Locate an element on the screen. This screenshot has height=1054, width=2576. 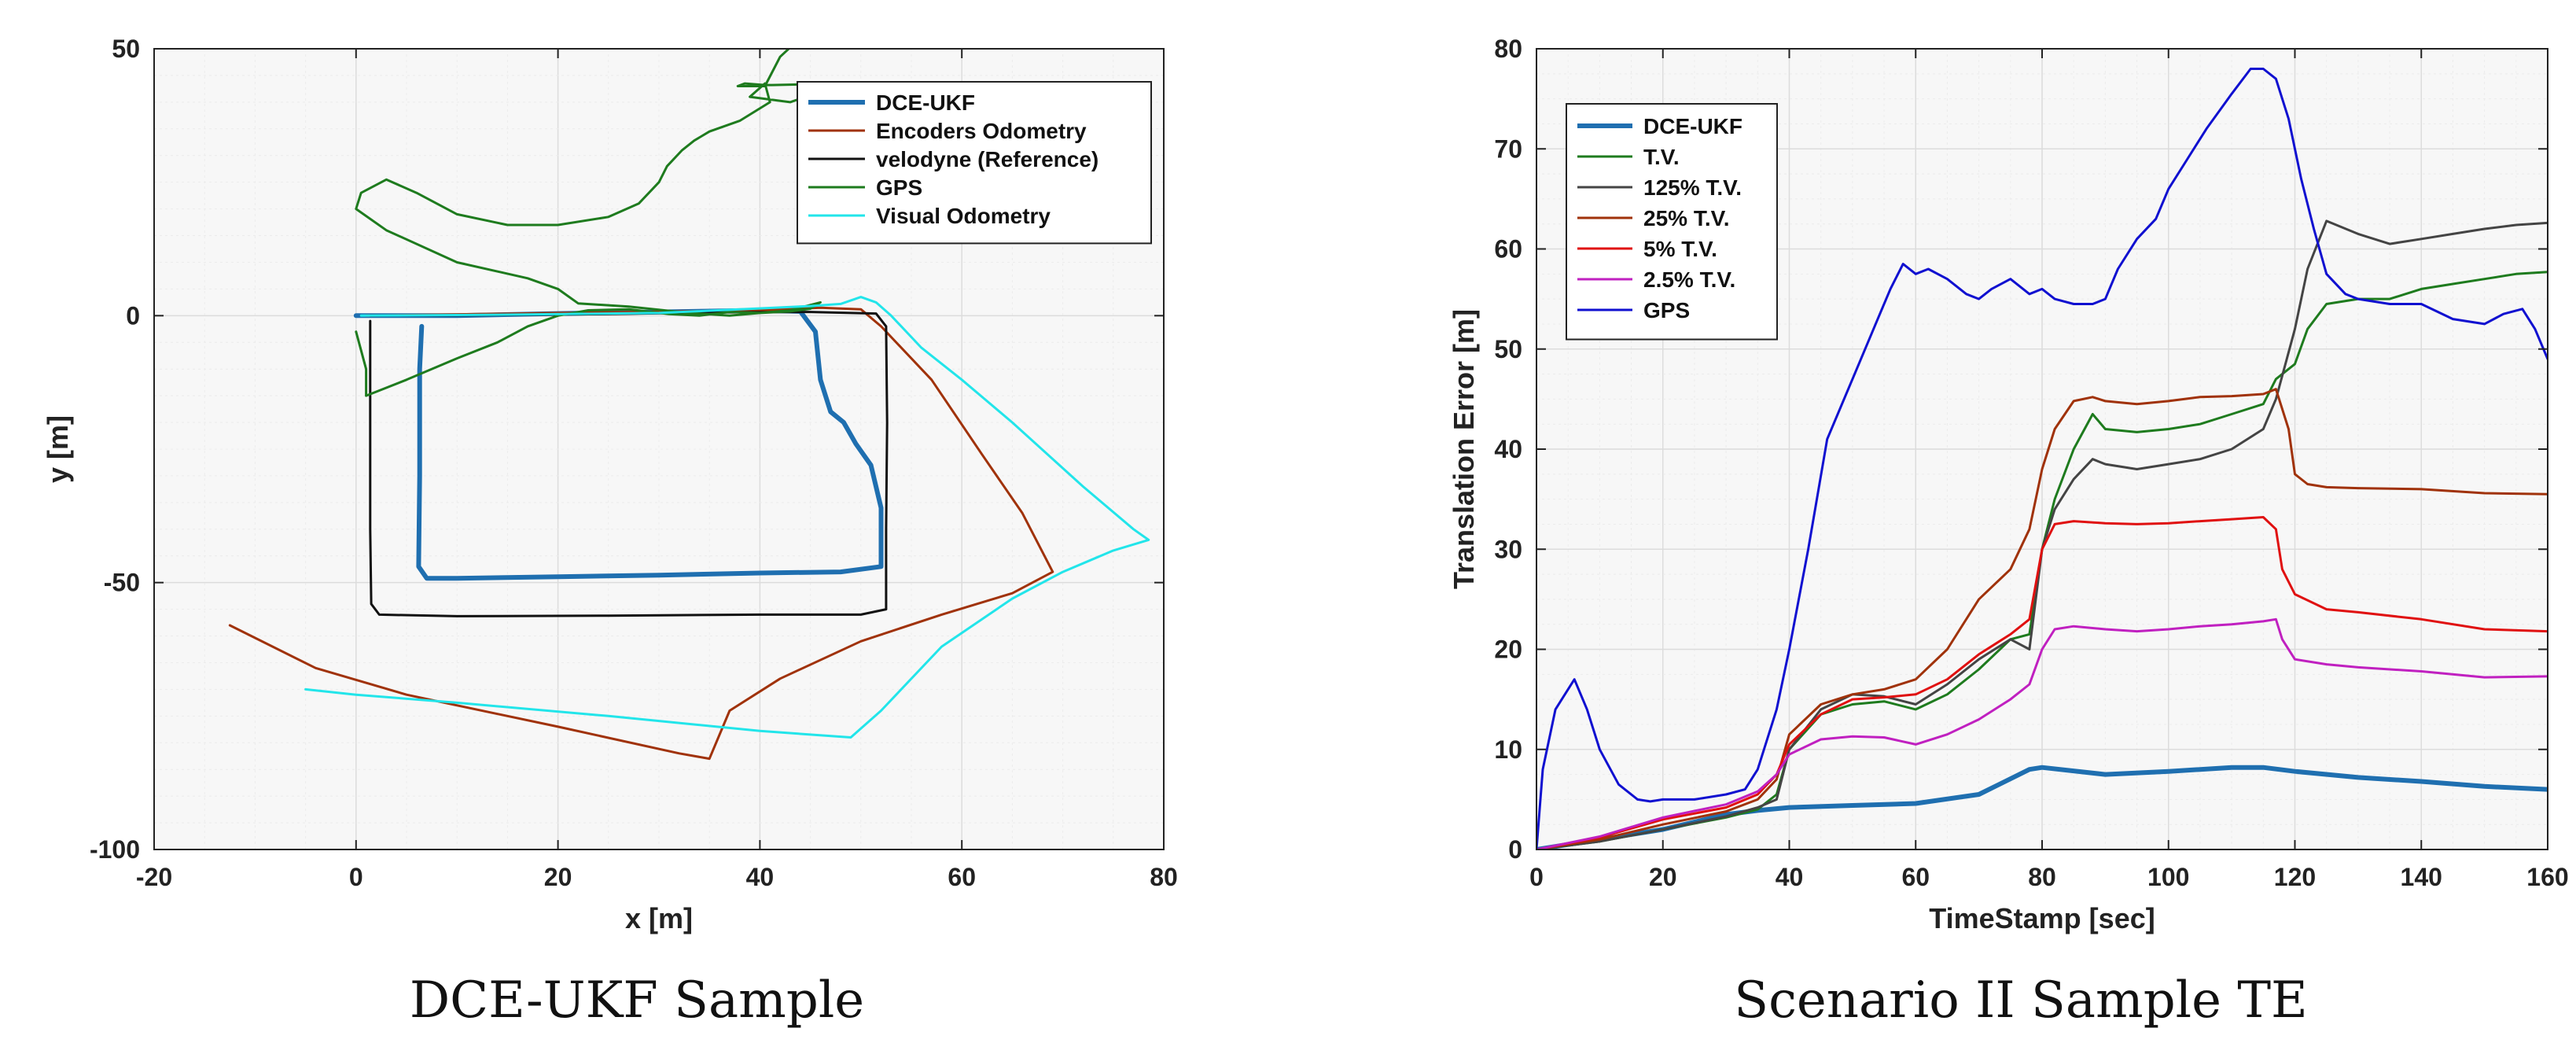
x-tick-label: 160 is located at coordinates (2547, 877).